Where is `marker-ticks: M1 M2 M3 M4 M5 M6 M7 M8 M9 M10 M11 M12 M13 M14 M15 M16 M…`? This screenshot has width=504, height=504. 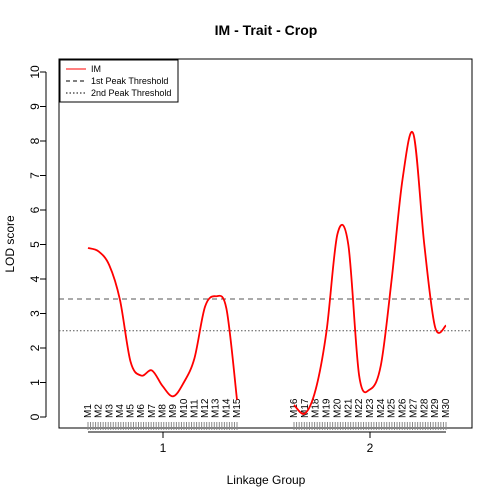
marker-ticks: M1 M2 M3 M4 M5 M6 M7 M8 M9 M10 M11 M12 M13 M14 M15 M16 M… is located at coordinates (267, 414).